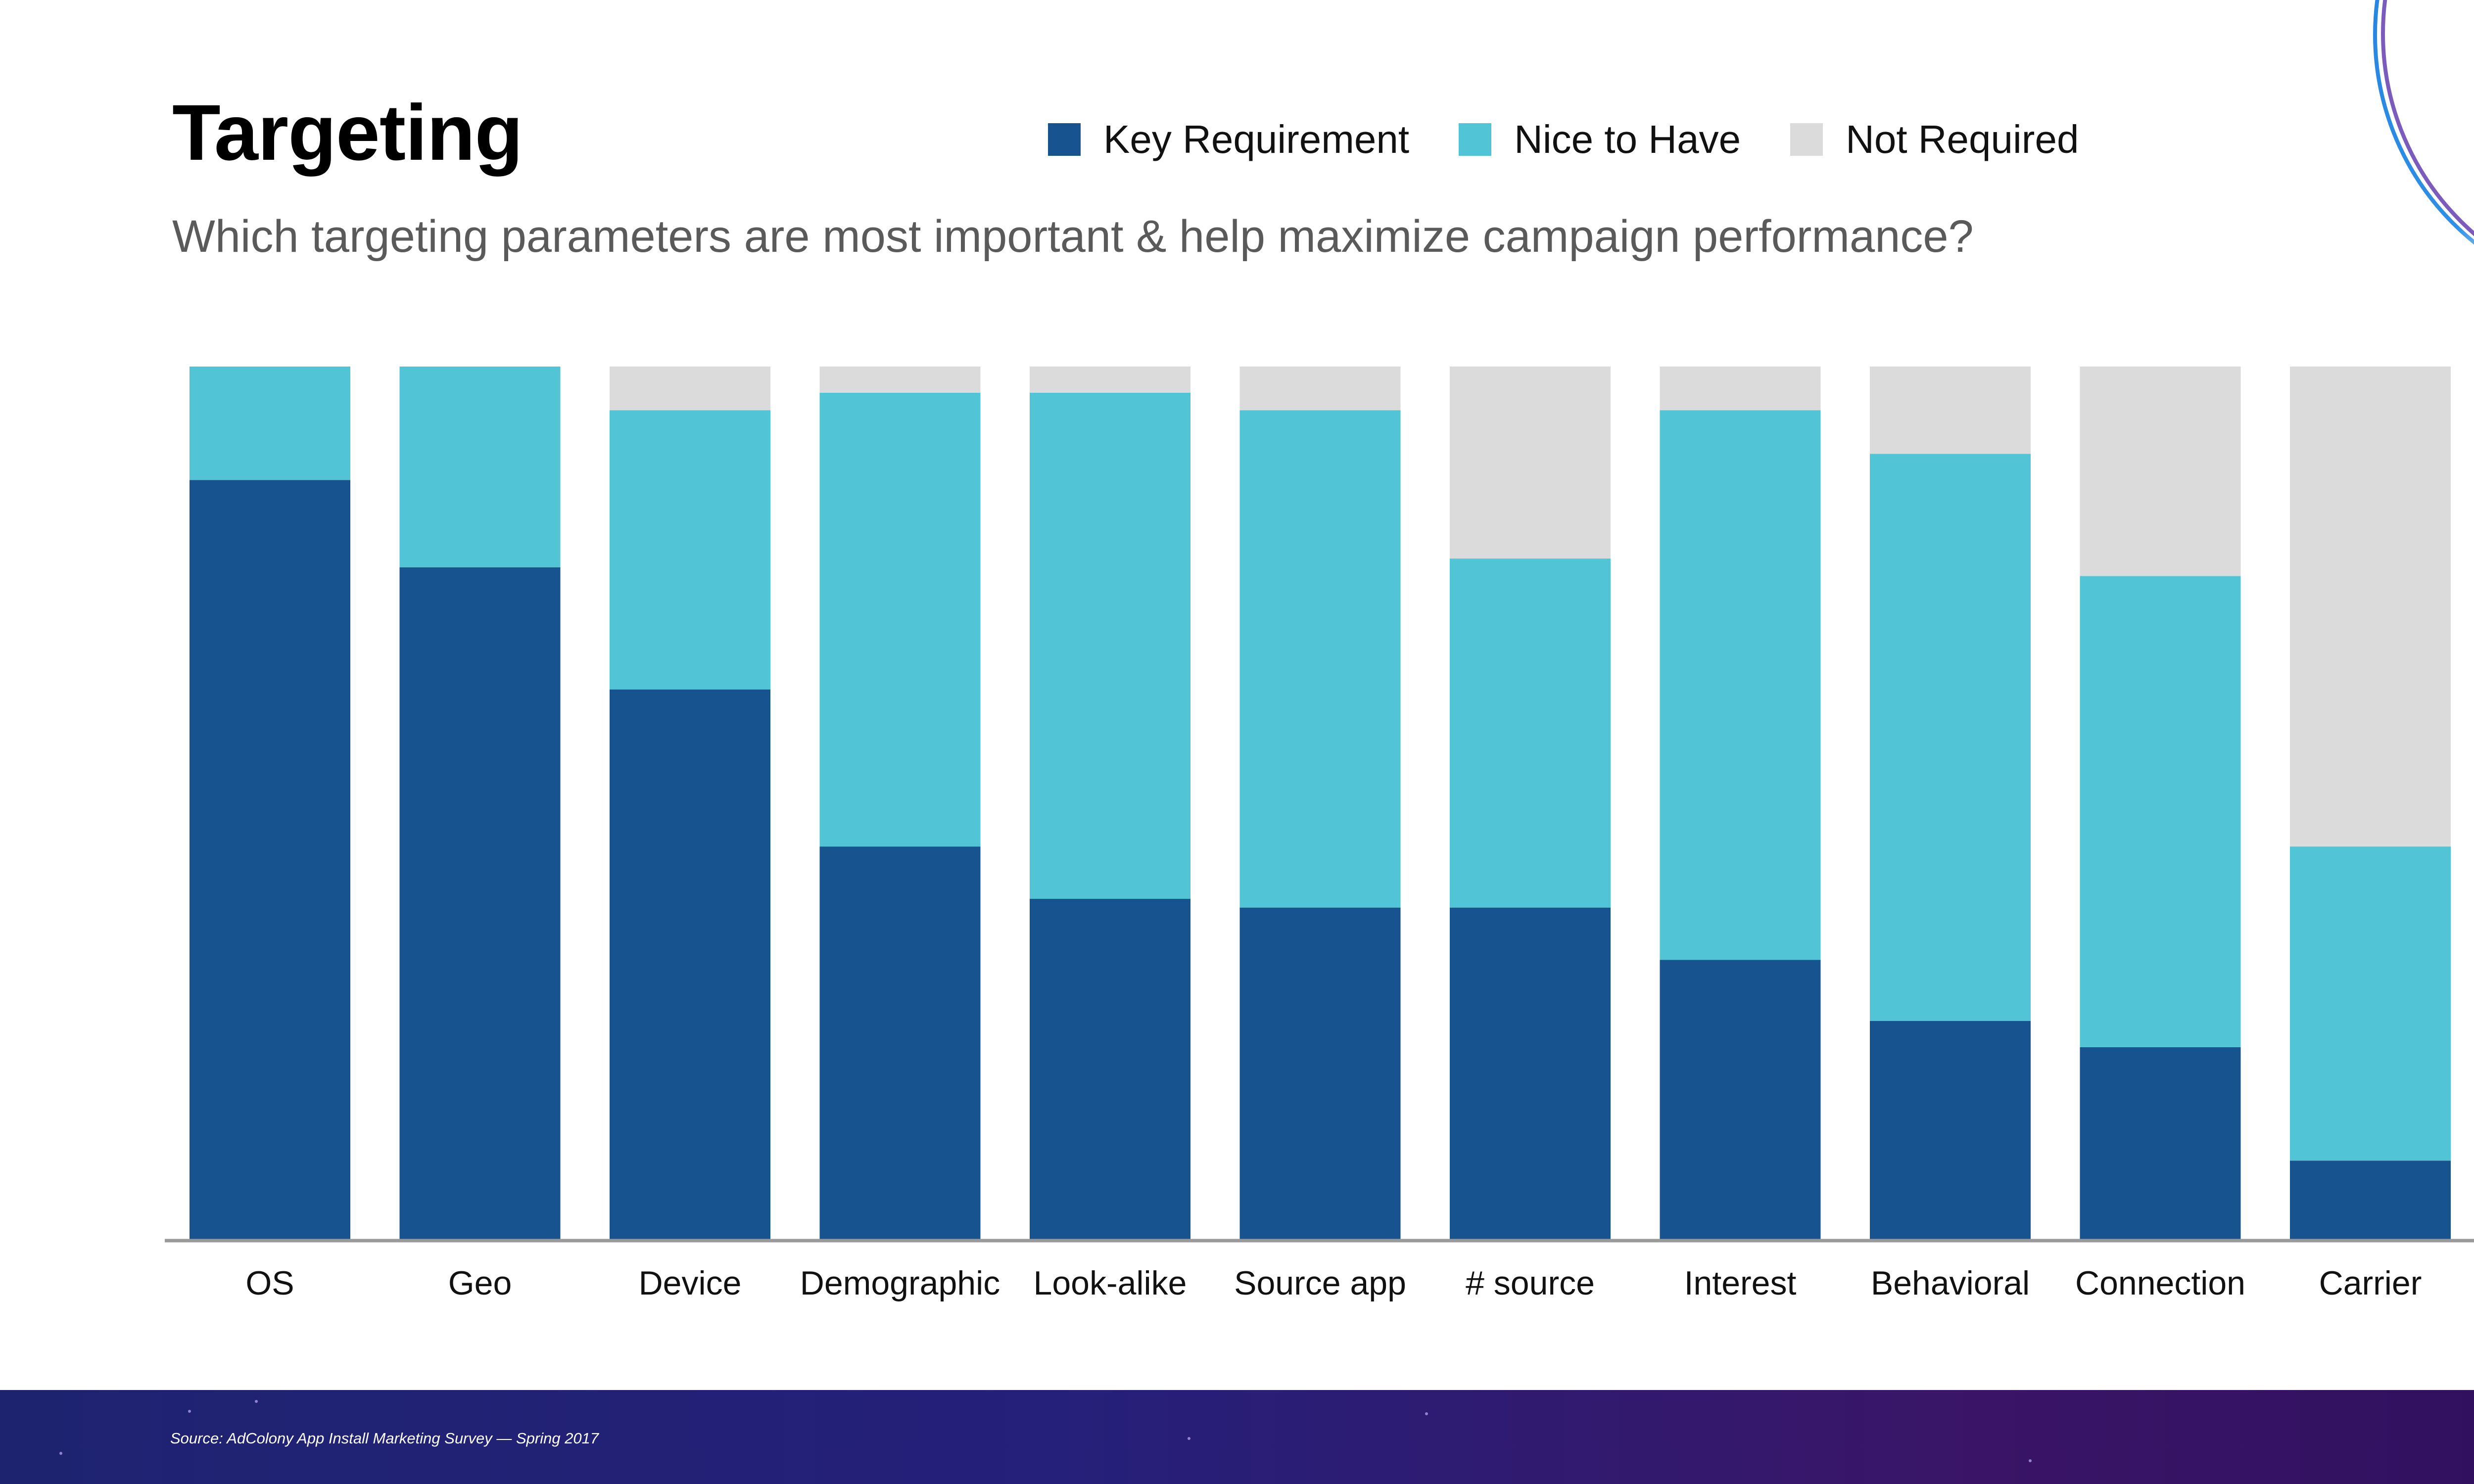  What do you see at coordinates (1741, 685) in the screenshot?
I see `bar-segment-nice-to-have-interest` at bounding box center [1741, 685].